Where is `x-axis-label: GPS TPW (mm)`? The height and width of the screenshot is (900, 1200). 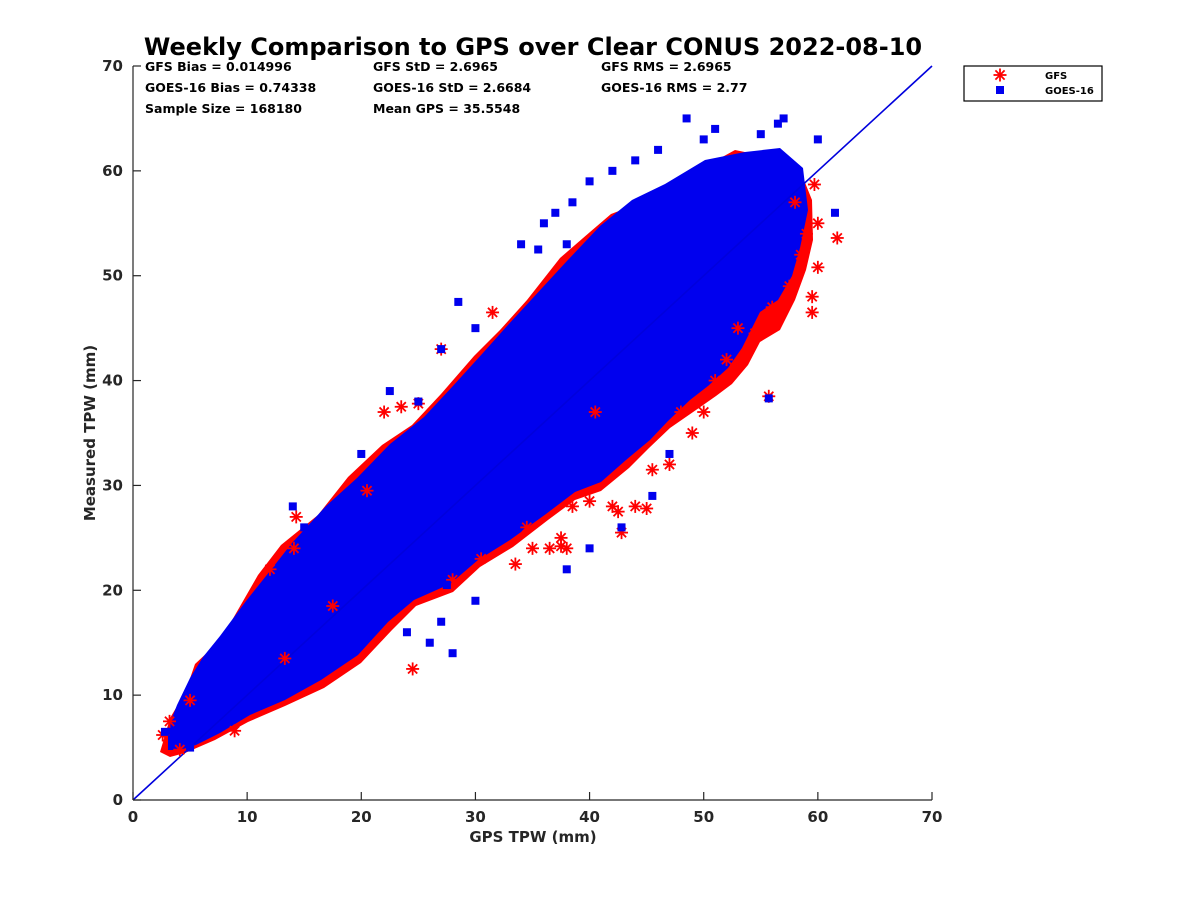
x-axis-label: GPS TPW (mm) is located at coordinates (532, 837).